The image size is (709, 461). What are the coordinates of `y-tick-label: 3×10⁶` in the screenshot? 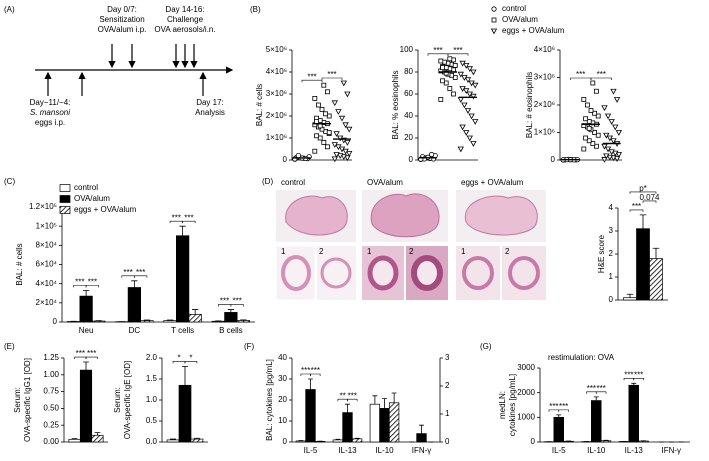 It's located at (276, 93).